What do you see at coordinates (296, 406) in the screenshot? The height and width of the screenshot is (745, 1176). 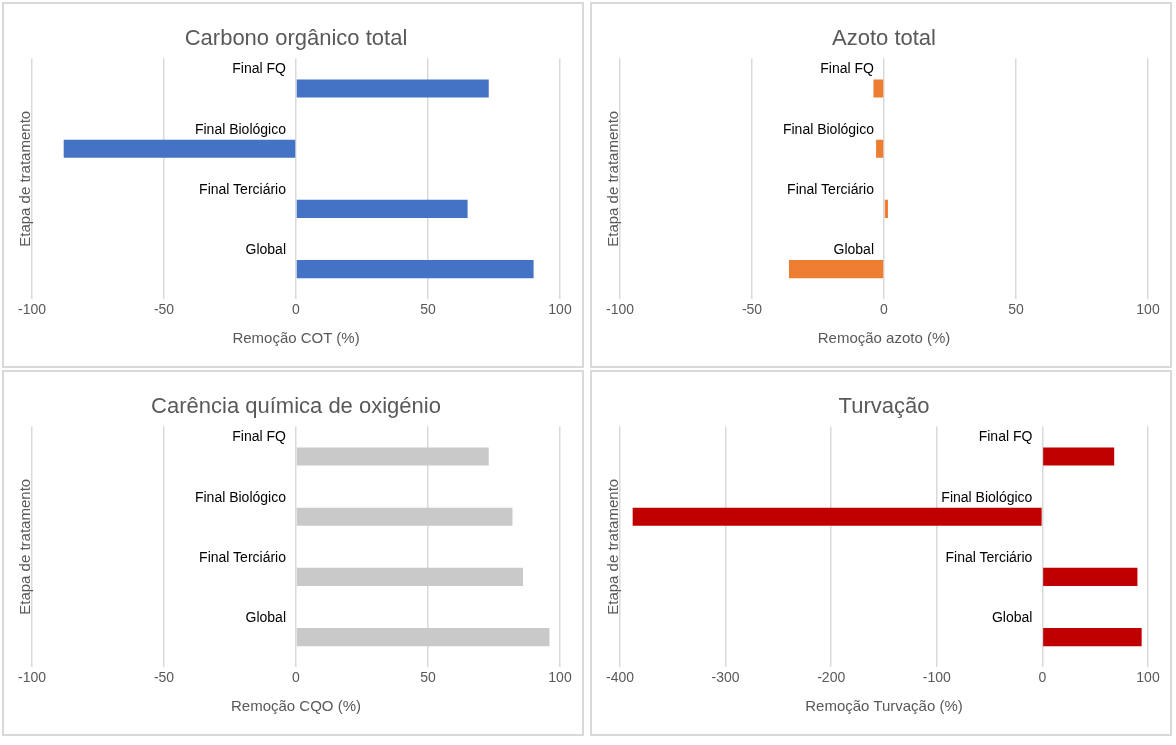 I see `chart-title: Carência química de oxigénio` at bounding box center [296, 406].